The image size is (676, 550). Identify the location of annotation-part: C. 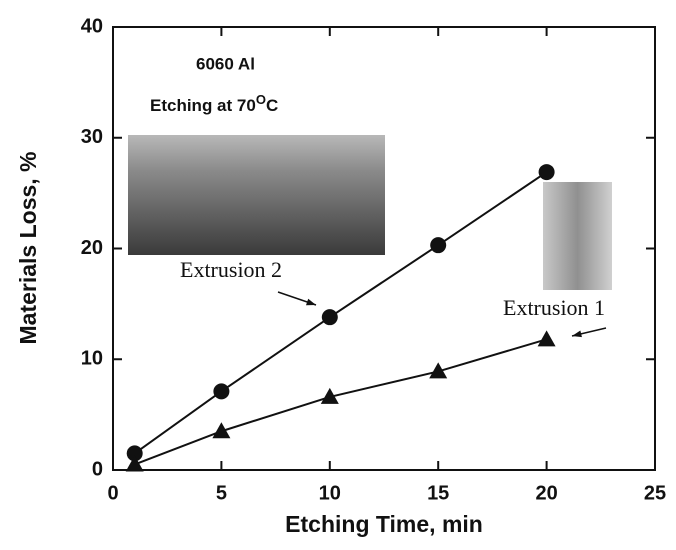
(272, 105).